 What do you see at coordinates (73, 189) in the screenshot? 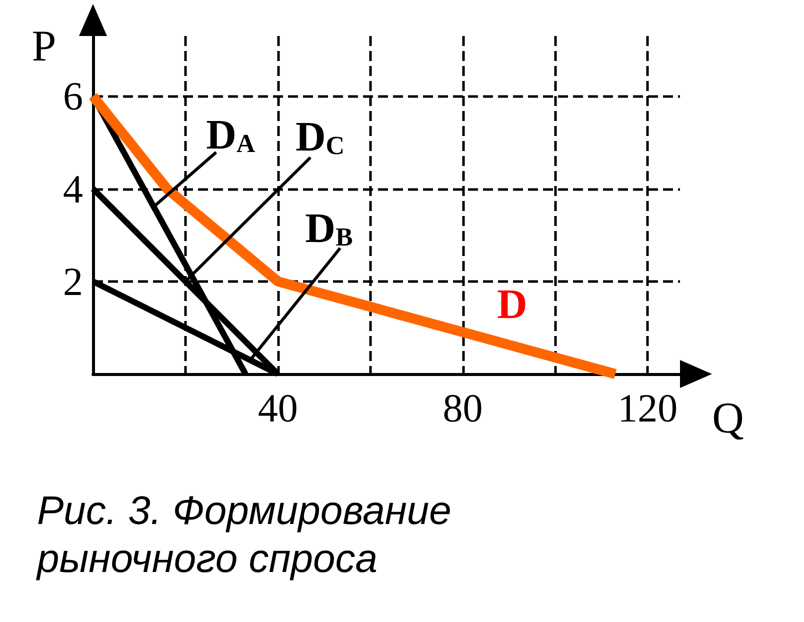
I see `y-tick-label: 4` at bounding box center [73, 189].